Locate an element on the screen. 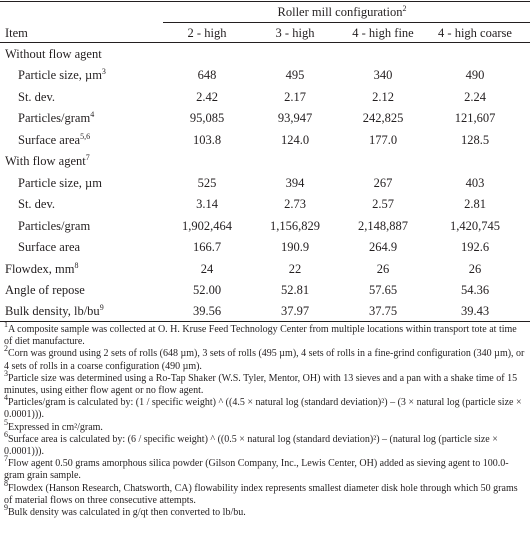 The image size is (530, 557). spanner: Roller mill configuration2 is located at coordinates (342, 12).